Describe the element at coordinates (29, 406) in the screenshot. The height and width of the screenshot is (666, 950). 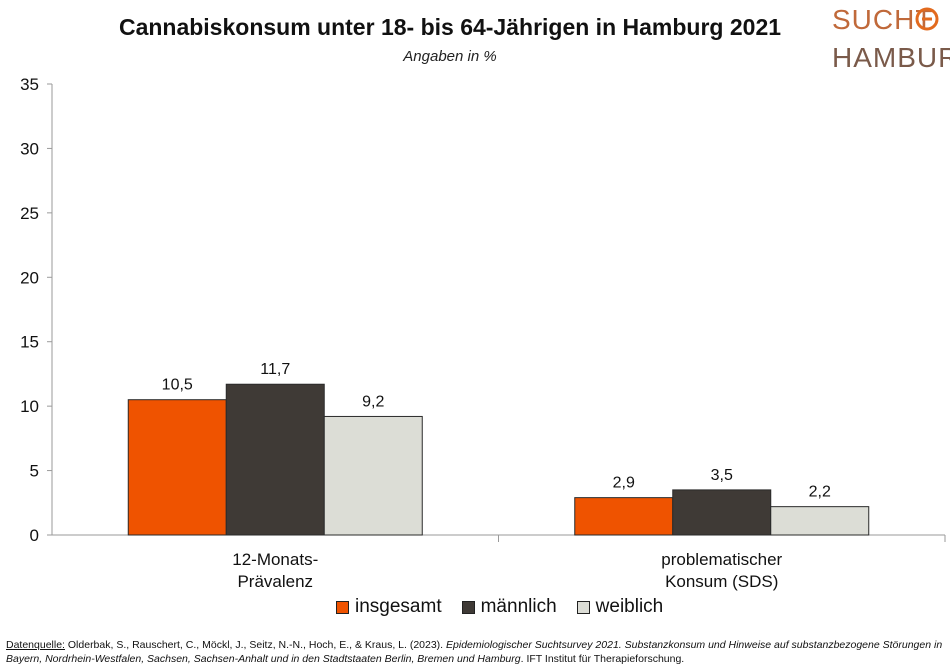
I see `y-tick-label: 10` at that location.